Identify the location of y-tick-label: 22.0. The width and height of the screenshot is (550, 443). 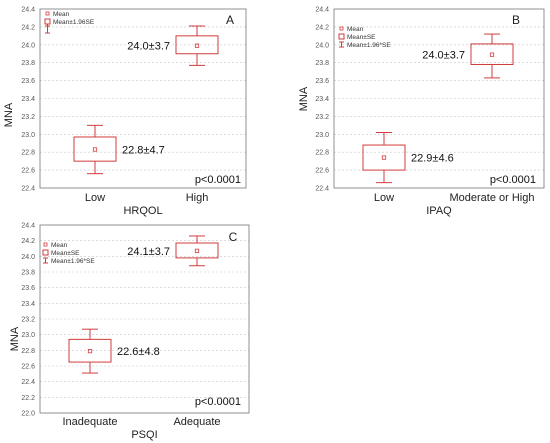
(28, 414).